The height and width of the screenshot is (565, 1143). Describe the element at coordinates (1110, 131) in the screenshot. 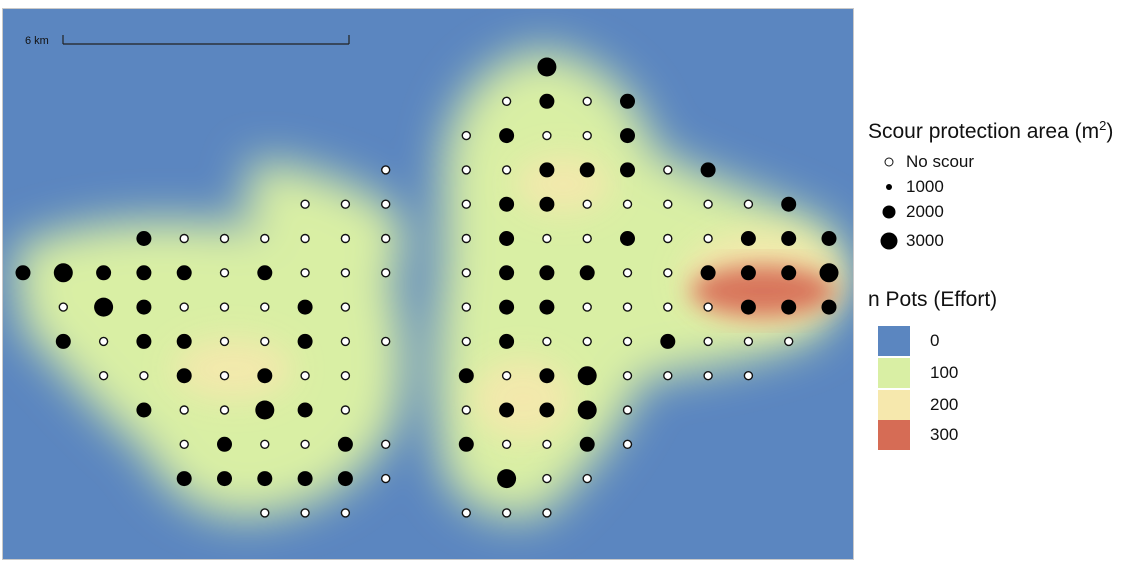

I see `scour-legend-title-close: )` at that location.